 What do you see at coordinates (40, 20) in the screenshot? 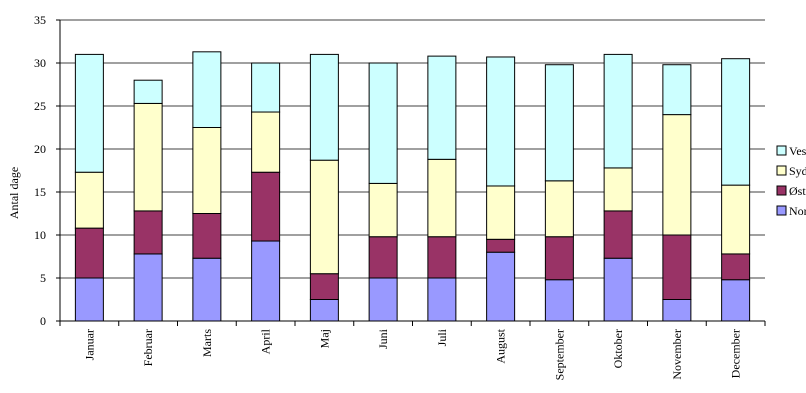
I see `y-tick-label: 35` at bounding box center [40, 20].